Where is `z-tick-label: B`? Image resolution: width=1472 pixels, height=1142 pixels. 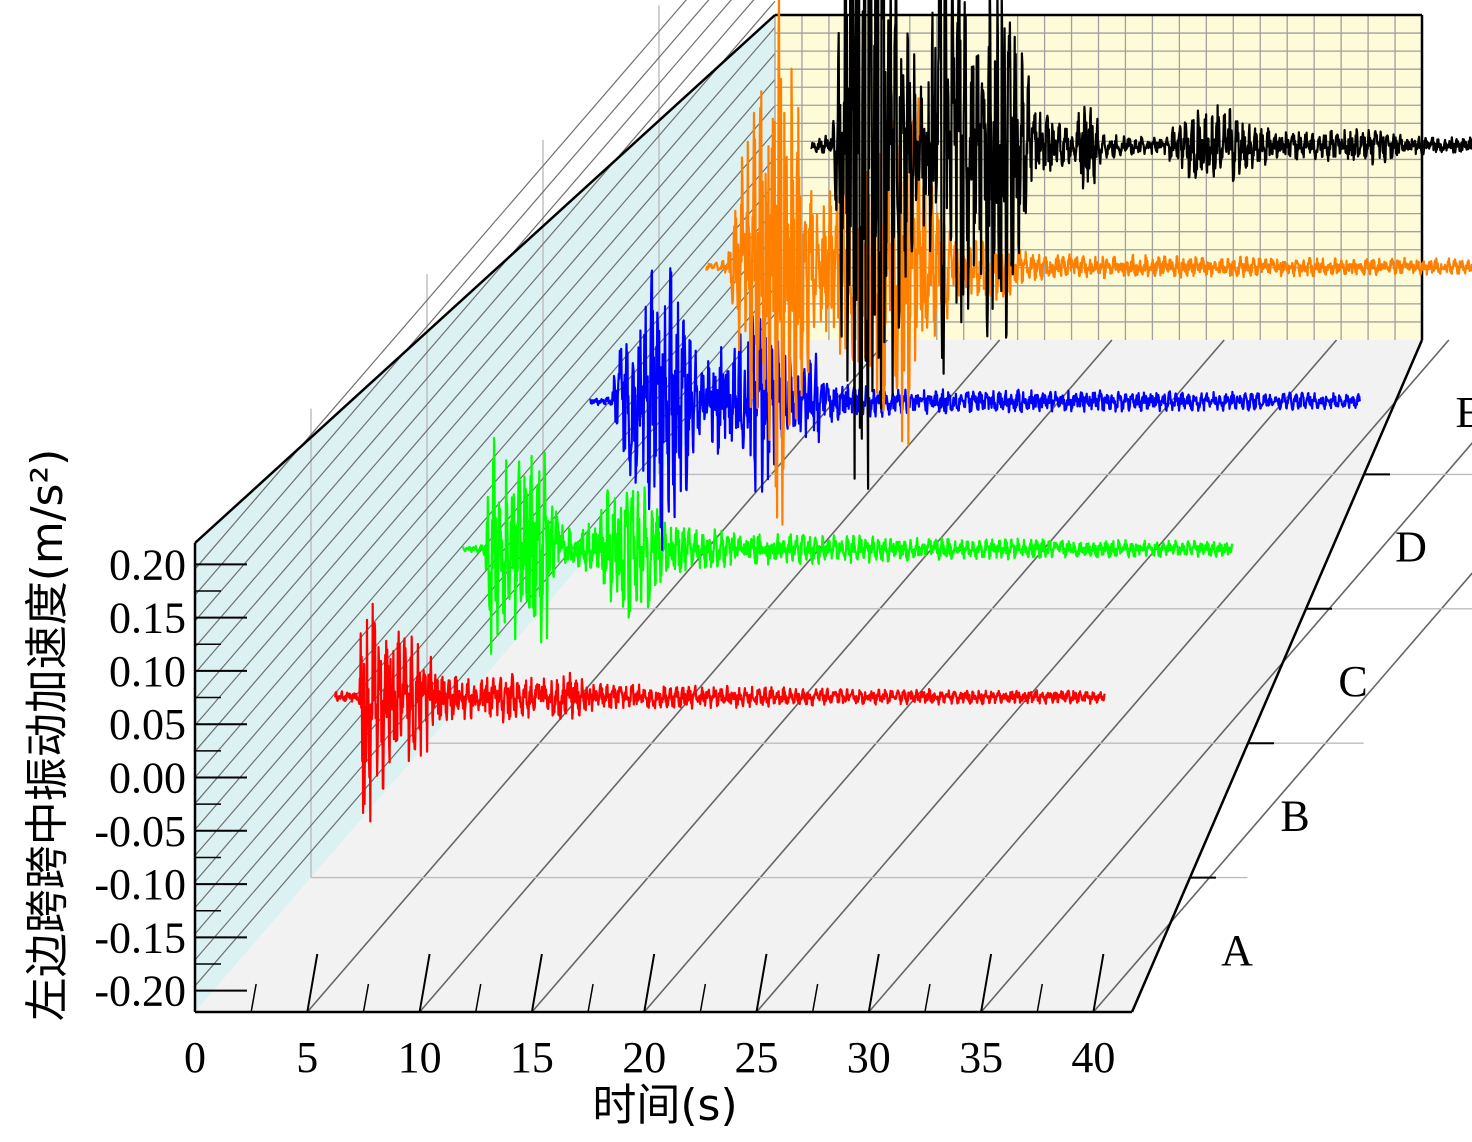
z-tick-label: B is located at coordinates (1294, 815).